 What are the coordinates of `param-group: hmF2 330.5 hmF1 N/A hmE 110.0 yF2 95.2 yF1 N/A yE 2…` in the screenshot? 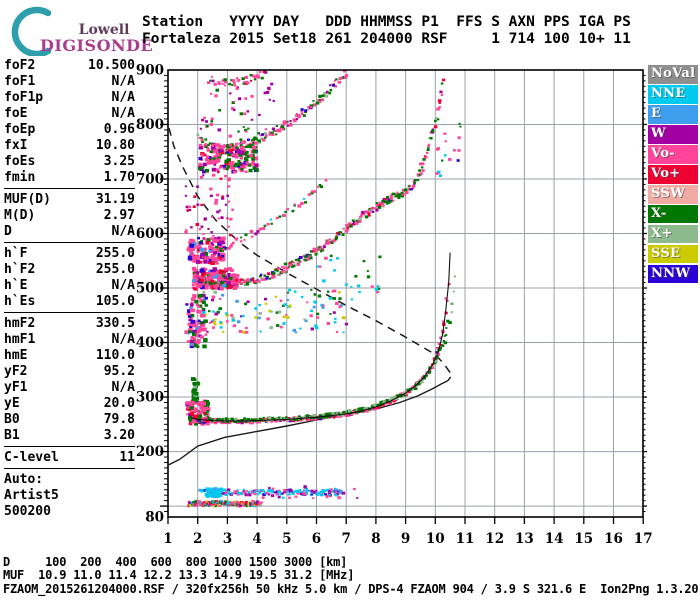 It's located at (69, 381).